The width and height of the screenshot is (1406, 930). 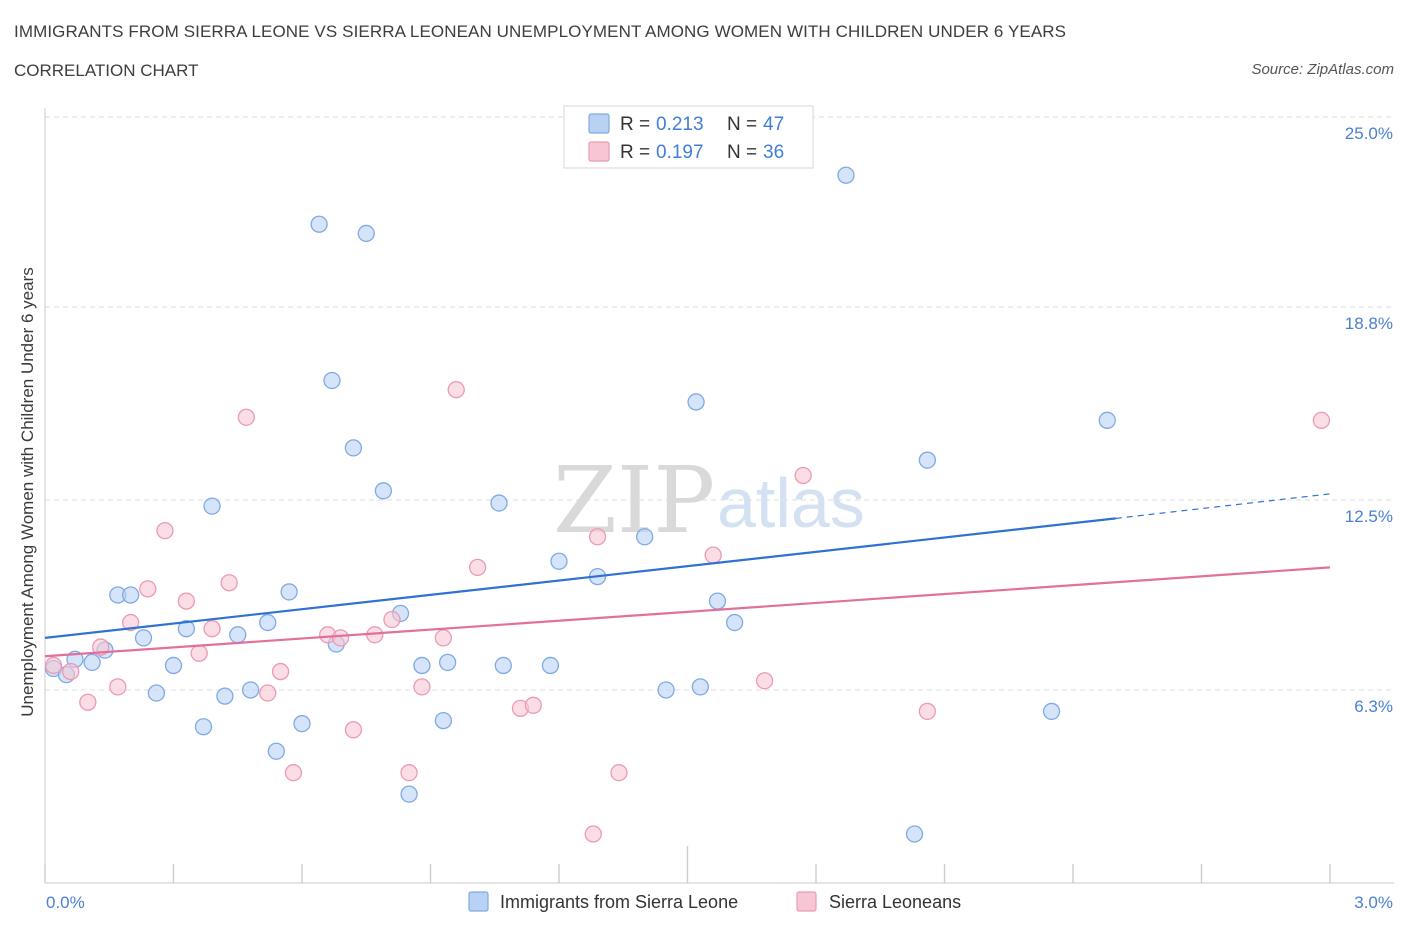 I want to click on legend-n-value-2: 36, so click(x=773, y=152).